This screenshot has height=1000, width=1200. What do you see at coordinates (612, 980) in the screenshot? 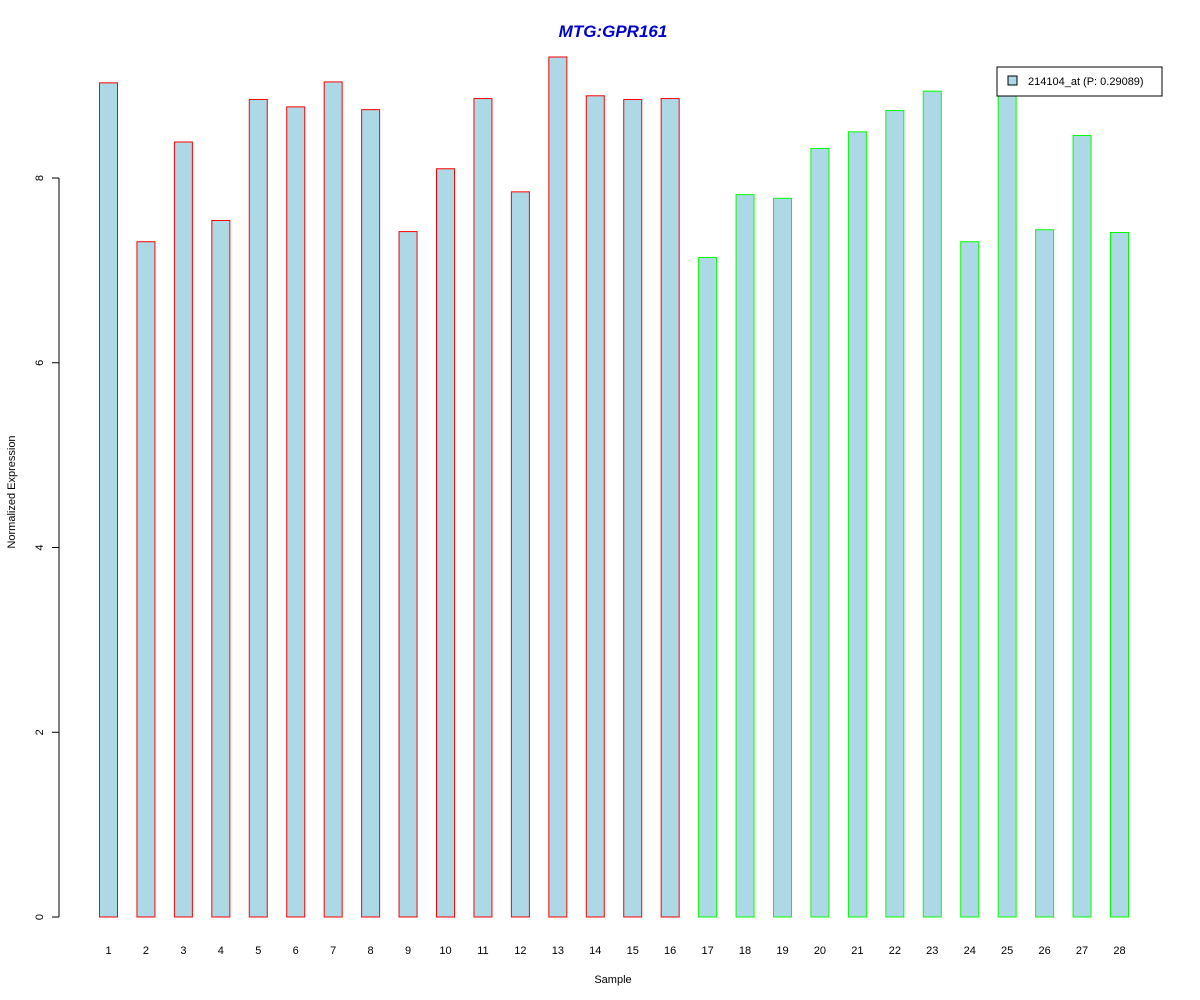
I see `x-axis-label: Sample` at bounding box center [612, 980].